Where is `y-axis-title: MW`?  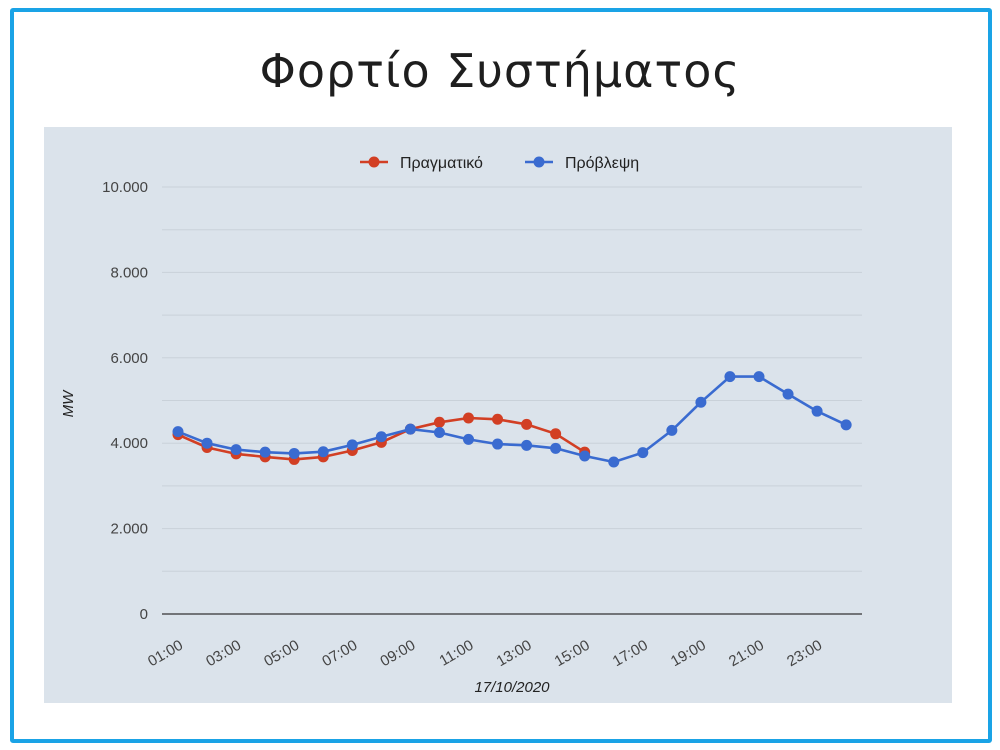 y-axis-title: MW is located at coordinates (68, 403).